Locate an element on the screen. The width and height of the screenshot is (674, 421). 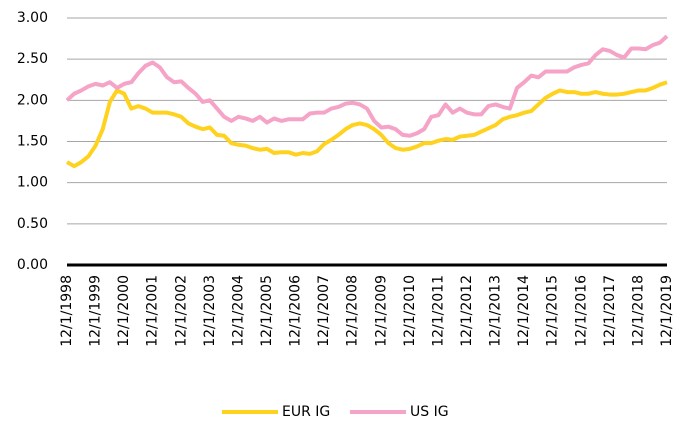
legend-label: EUR IG is located at coordinates (306, 412).